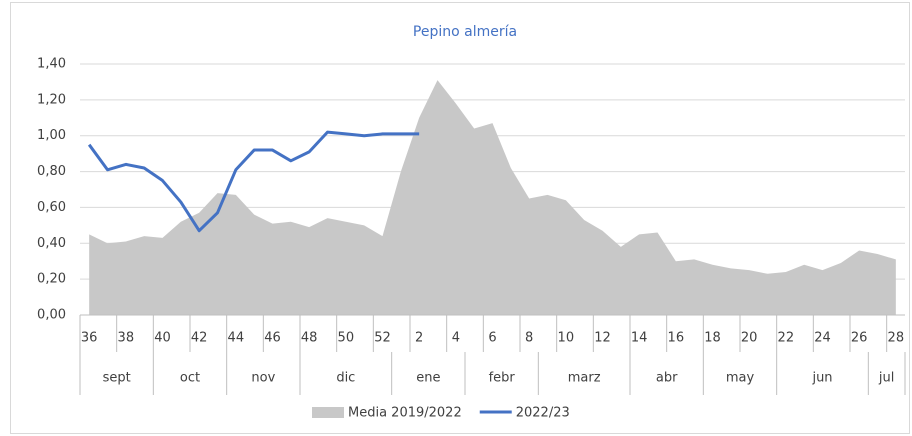 Image resolution: width=912 pixels, height=436 pixels. Describe the element at coordinates (428, 378) in the screenshot. I see `month-label: ene` at that location.